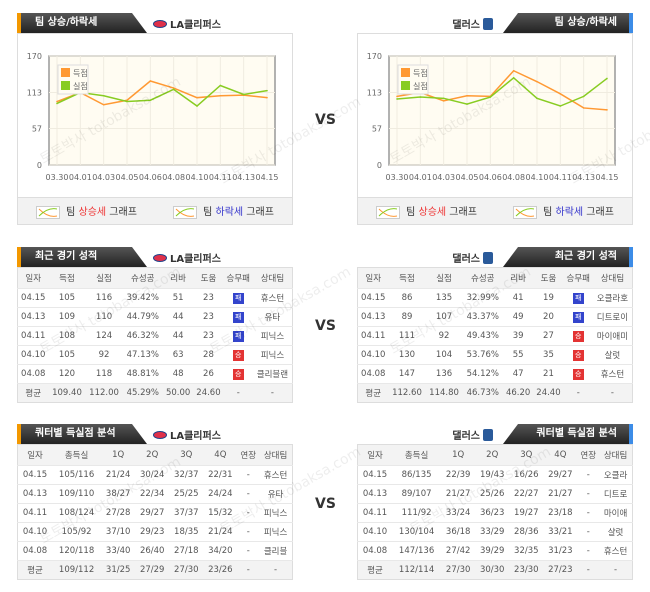 The height and width of the screenshot is (592, 650). Describe the element at coordinates (612, 298) in the screenshot. I see `table-cell: 오클라호` at that location.